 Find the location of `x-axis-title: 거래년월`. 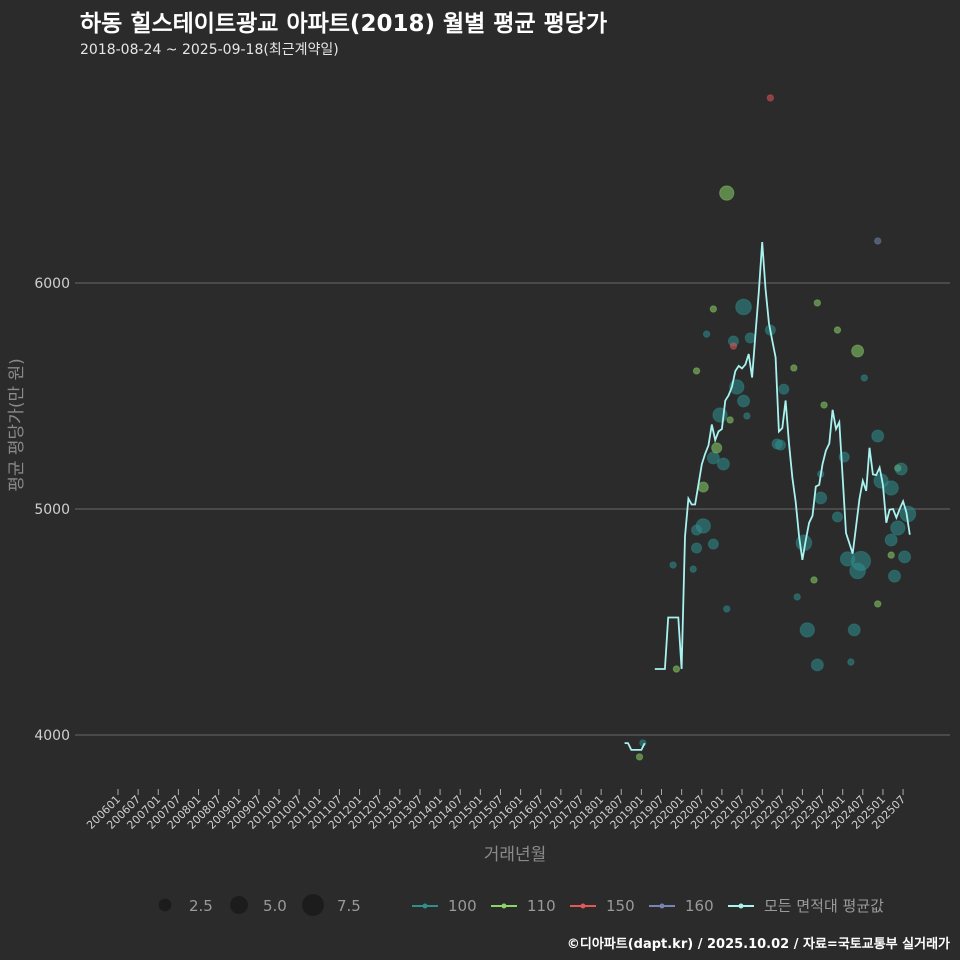

x-axis-title: 거래년월 is located at coordinates (515, 855).